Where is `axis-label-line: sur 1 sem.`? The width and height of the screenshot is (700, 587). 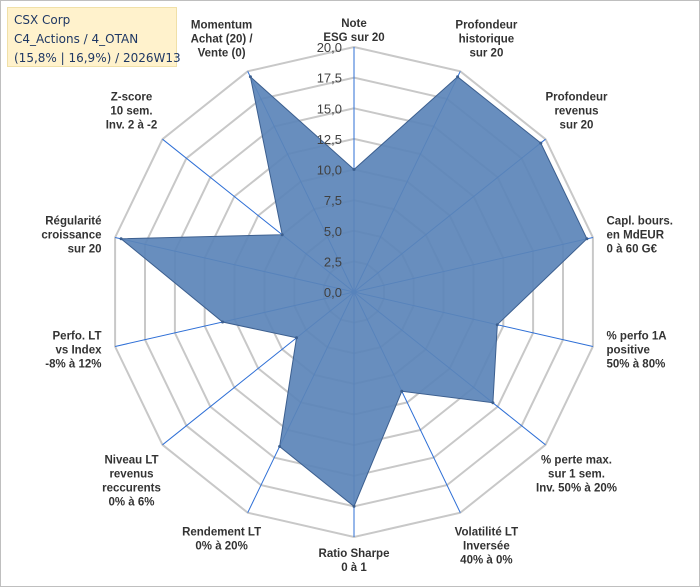 axis-label-line: sur 1 sem. is located at coordinates (576, 475).